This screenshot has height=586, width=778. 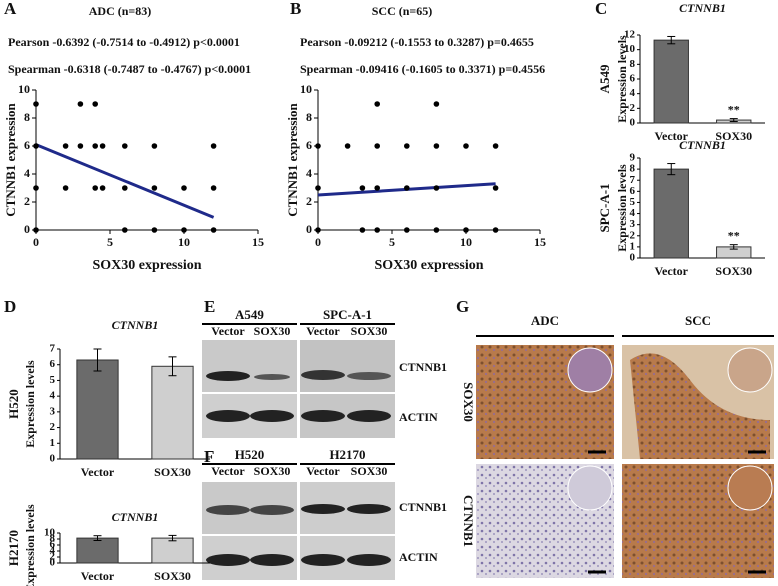 I want to click on significance: **, so click(x=734, y=235).